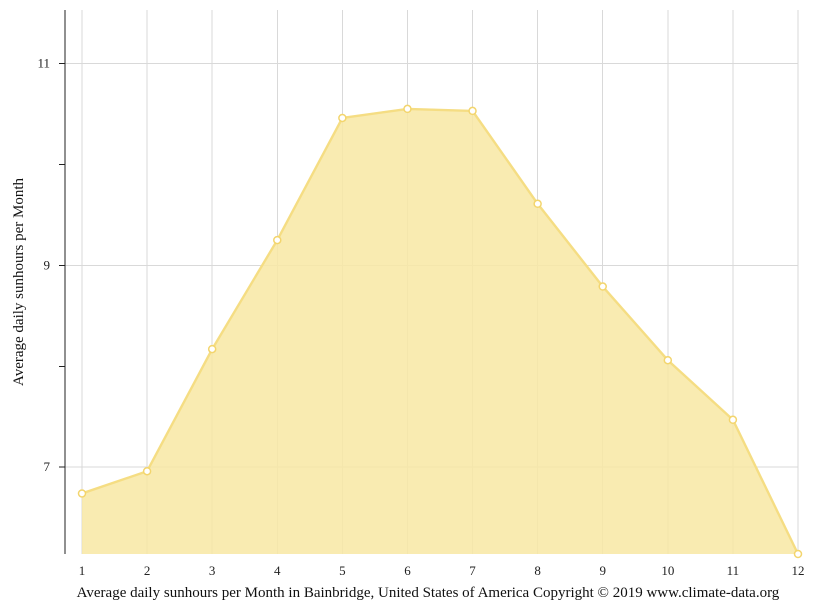 The image size is (815, 611). What do you see at coordinates (43, 62) in the screenshot?
I see `y-tick-label-11: 11` at bounding box center [43, 62].